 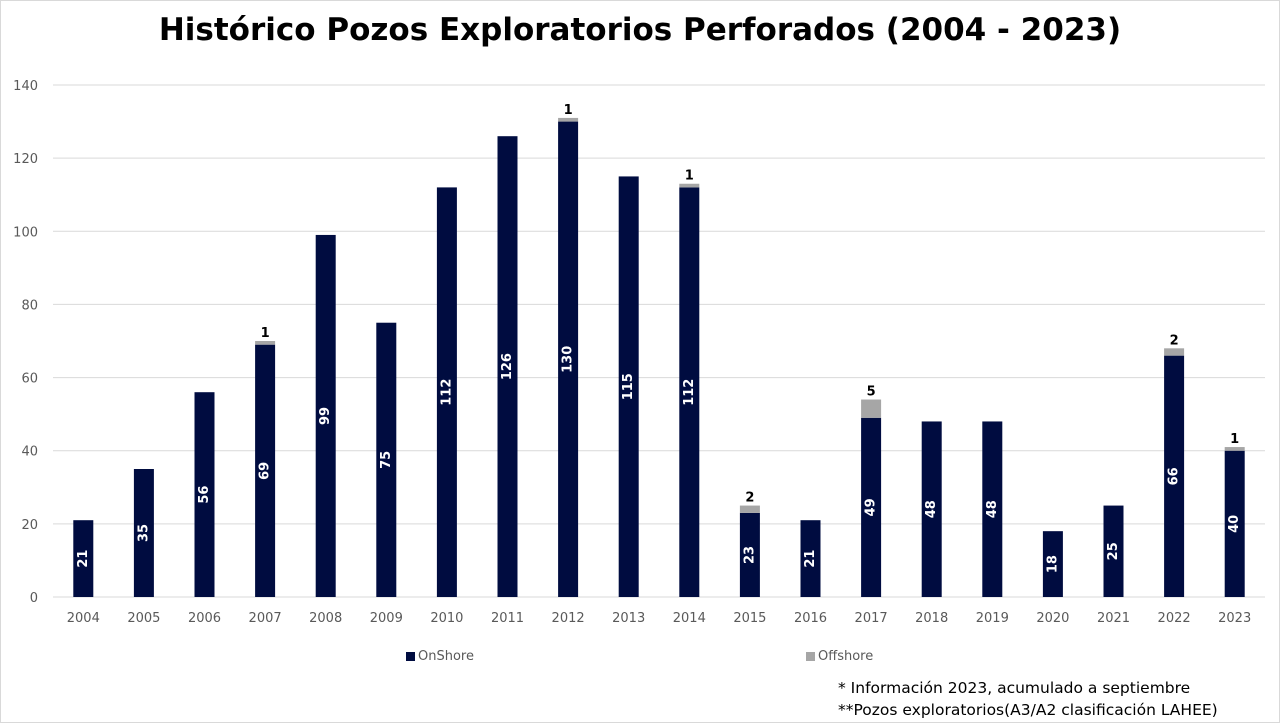 I want to click on x-tick-label: 2014, so click(x=689, y=618).